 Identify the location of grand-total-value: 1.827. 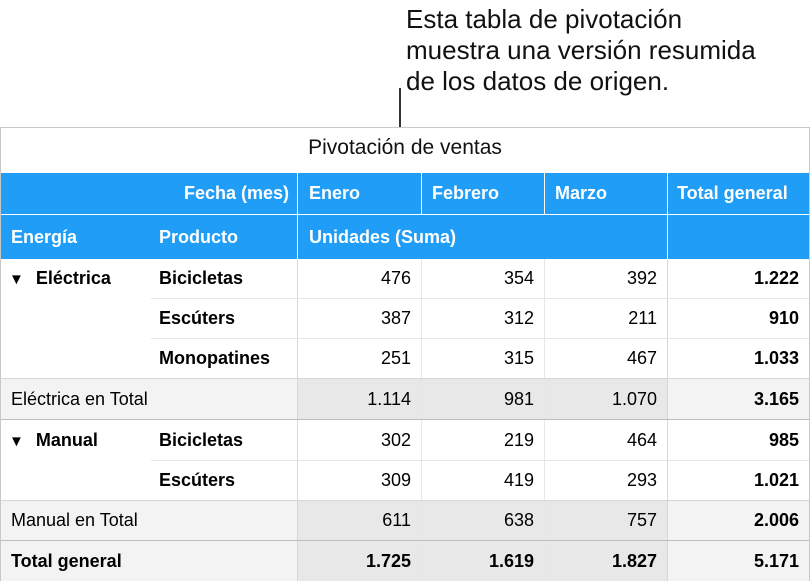
(634, 561).